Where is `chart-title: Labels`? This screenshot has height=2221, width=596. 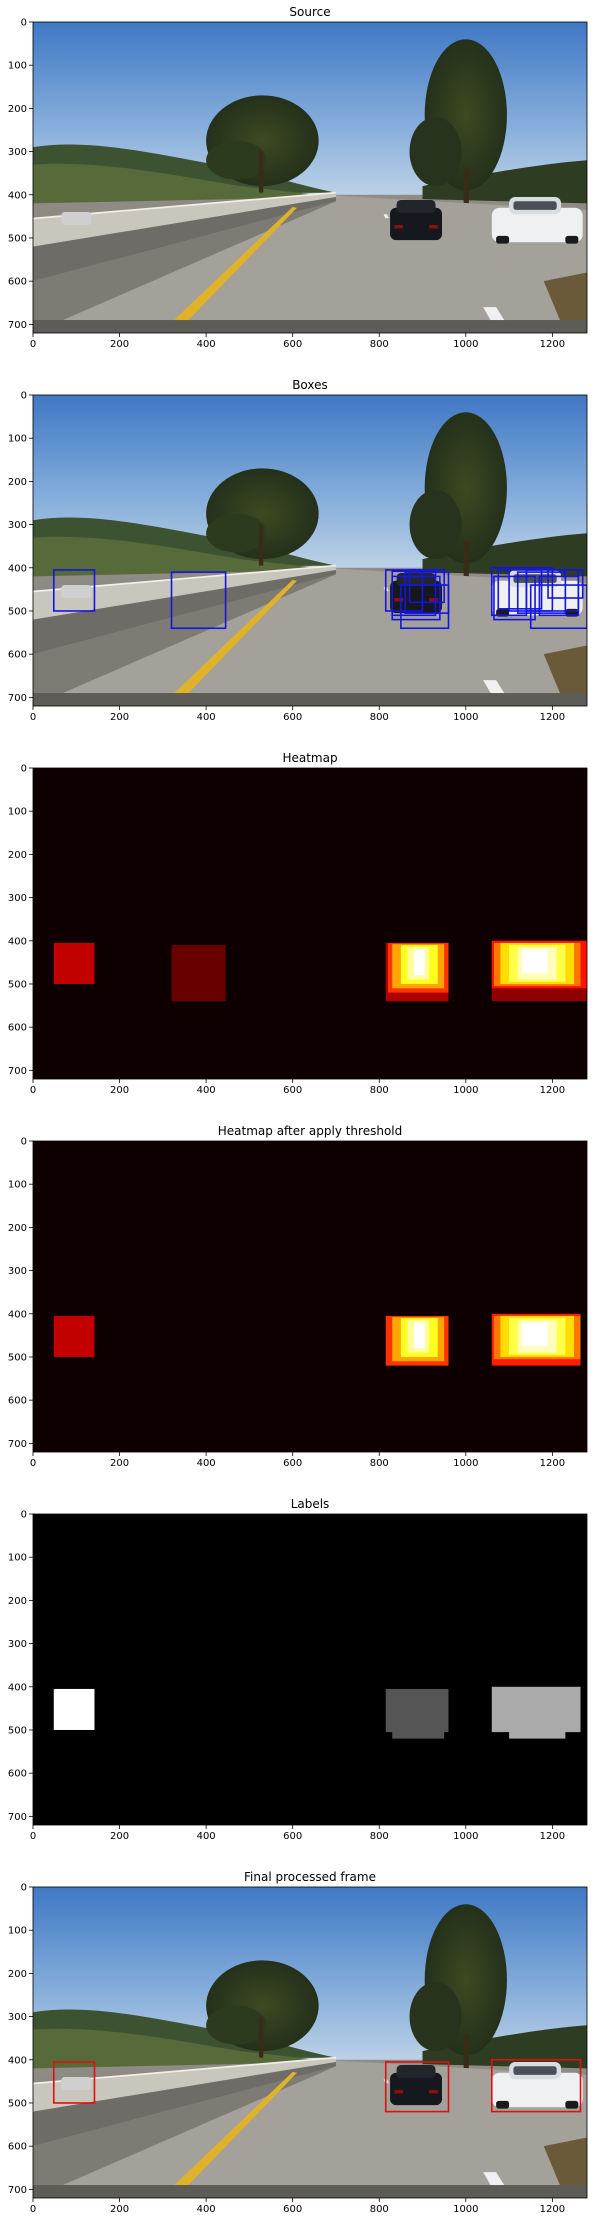
chart-title: Labels is located at coordinates (310, 1504).